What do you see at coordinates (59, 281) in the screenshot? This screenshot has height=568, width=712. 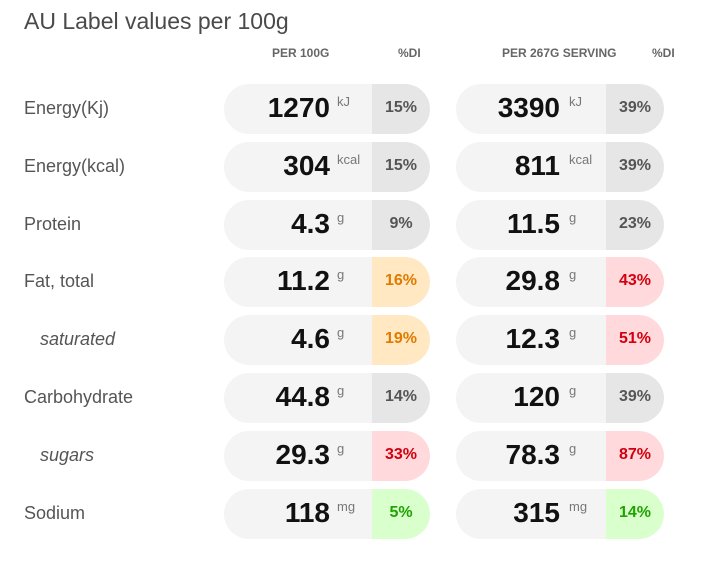 I see `nutrient-label: Fat, total` at bounding box center [59, 281].